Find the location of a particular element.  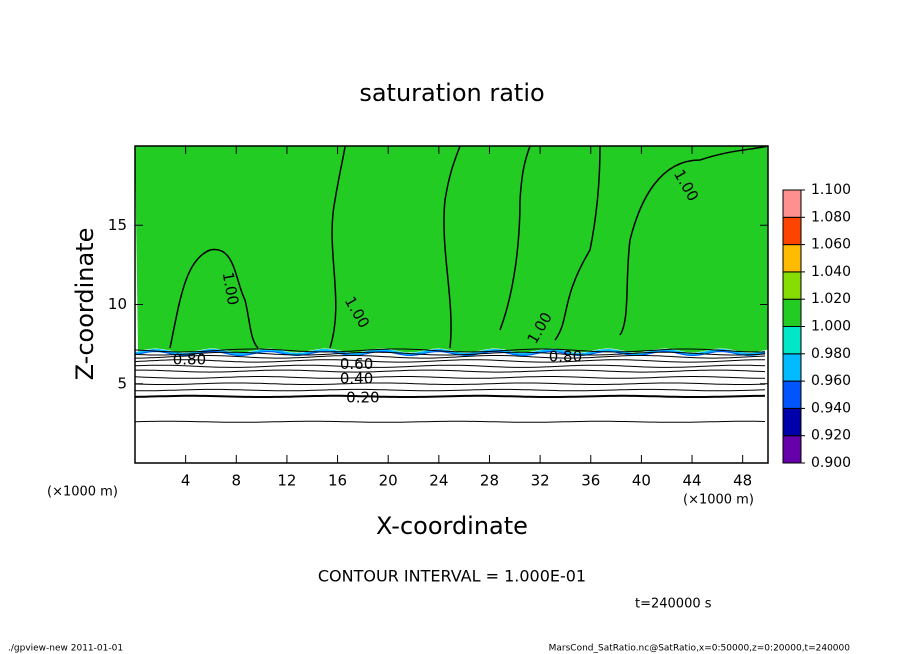

x-unit: (×1000 m) is located at coordinates (718, 500).